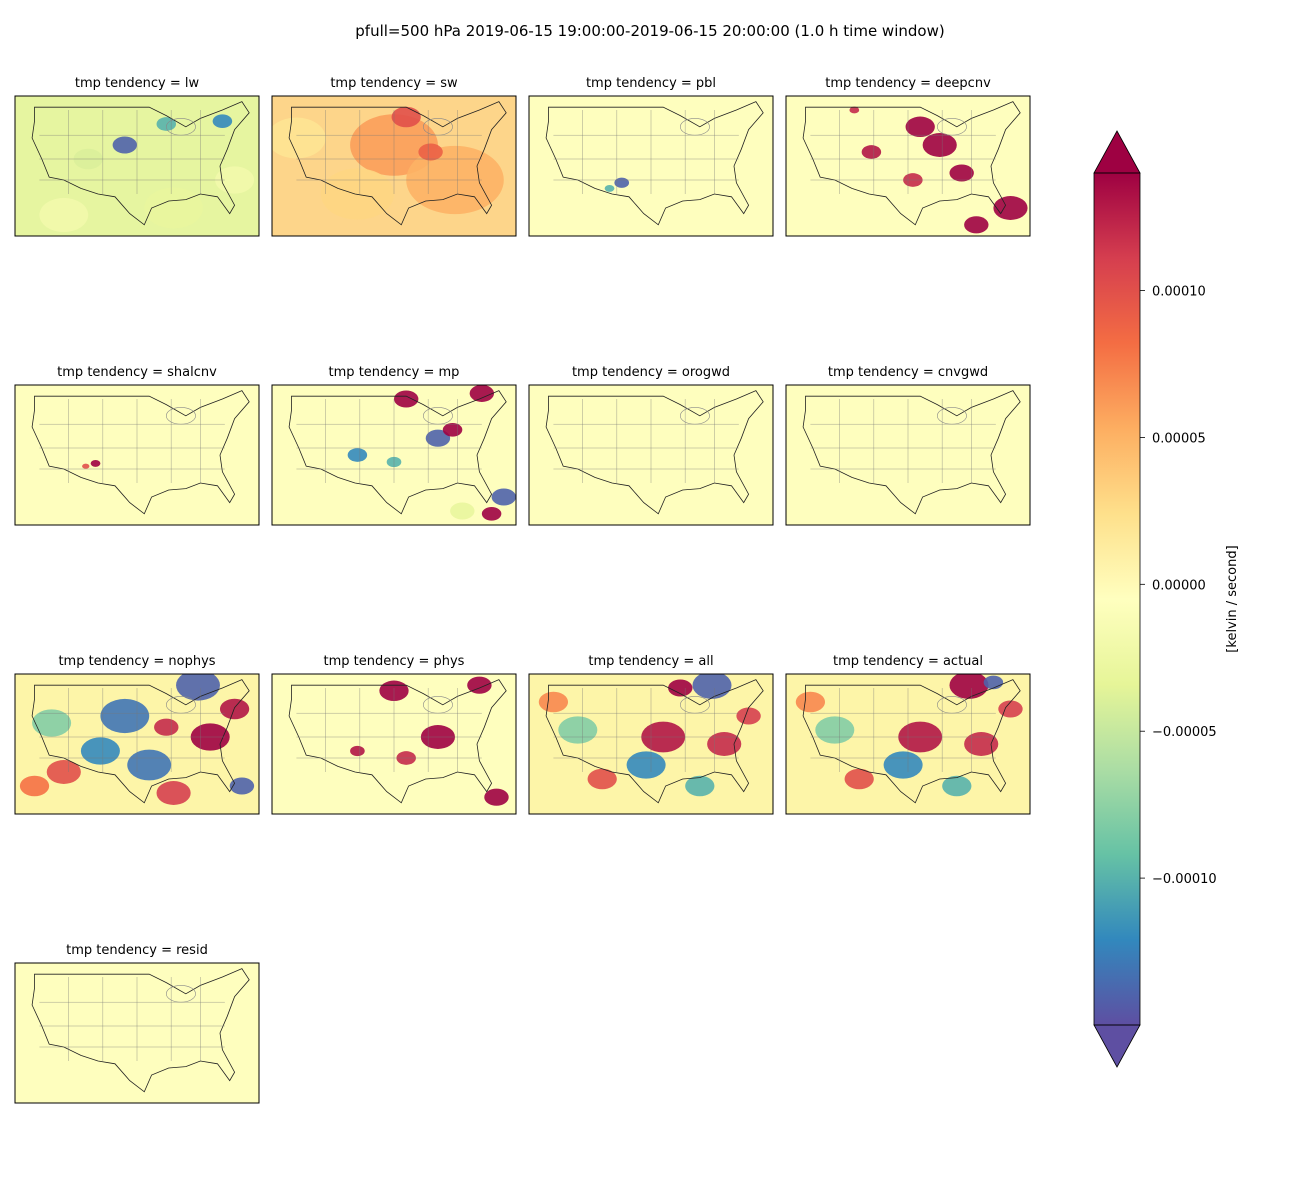  I want to click on panel-title: tmp tendency = all, so click(650, 661).